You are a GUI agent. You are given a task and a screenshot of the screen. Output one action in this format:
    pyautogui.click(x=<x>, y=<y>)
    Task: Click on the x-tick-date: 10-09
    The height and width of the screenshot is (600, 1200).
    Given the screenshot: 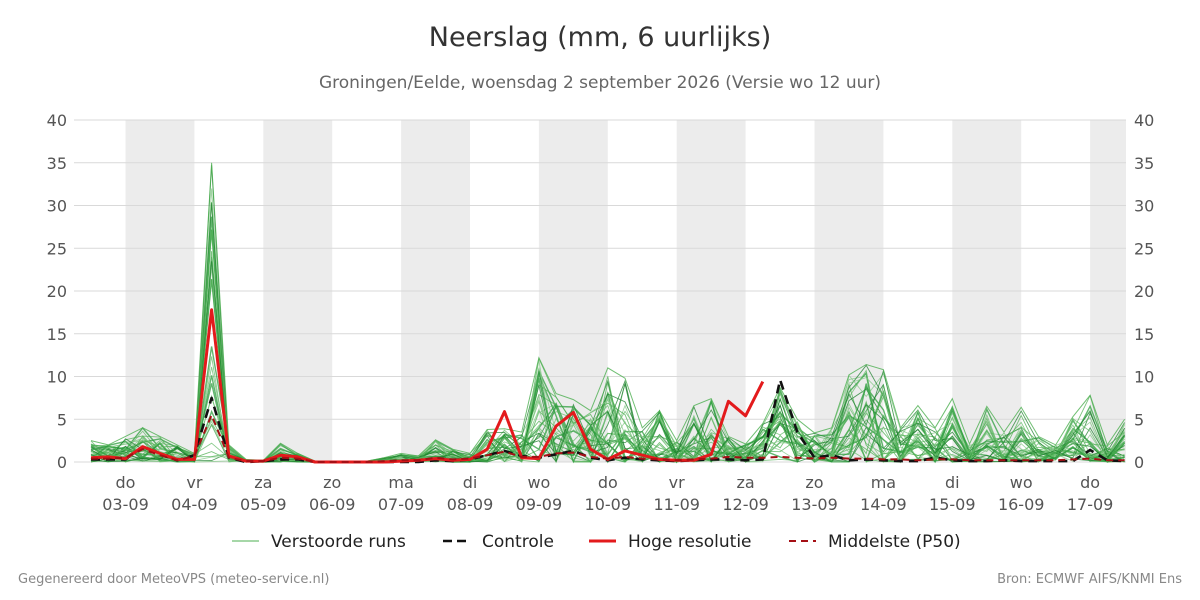 What is the action you would take?
    pyautogui.click(x=608, y=504)
    